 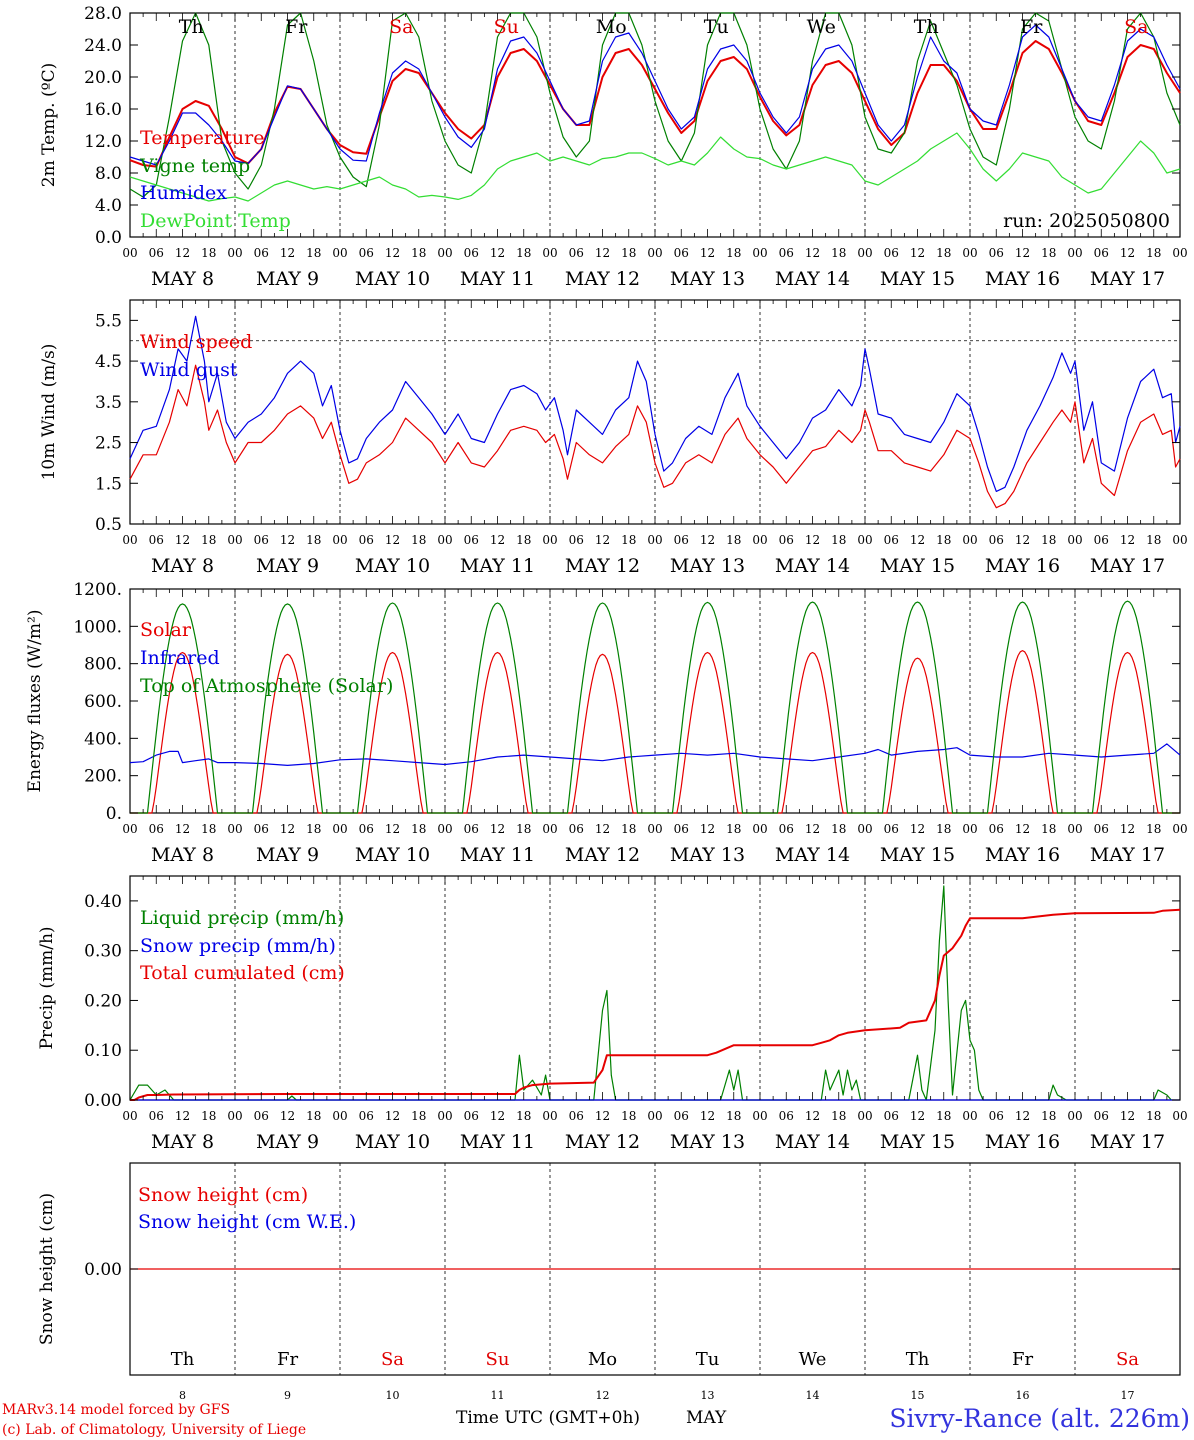 What do you see at coordinates (1128, 1395) in the screenshot?
I see `day-number-label: 17` at bounding box center [1128, 1395].